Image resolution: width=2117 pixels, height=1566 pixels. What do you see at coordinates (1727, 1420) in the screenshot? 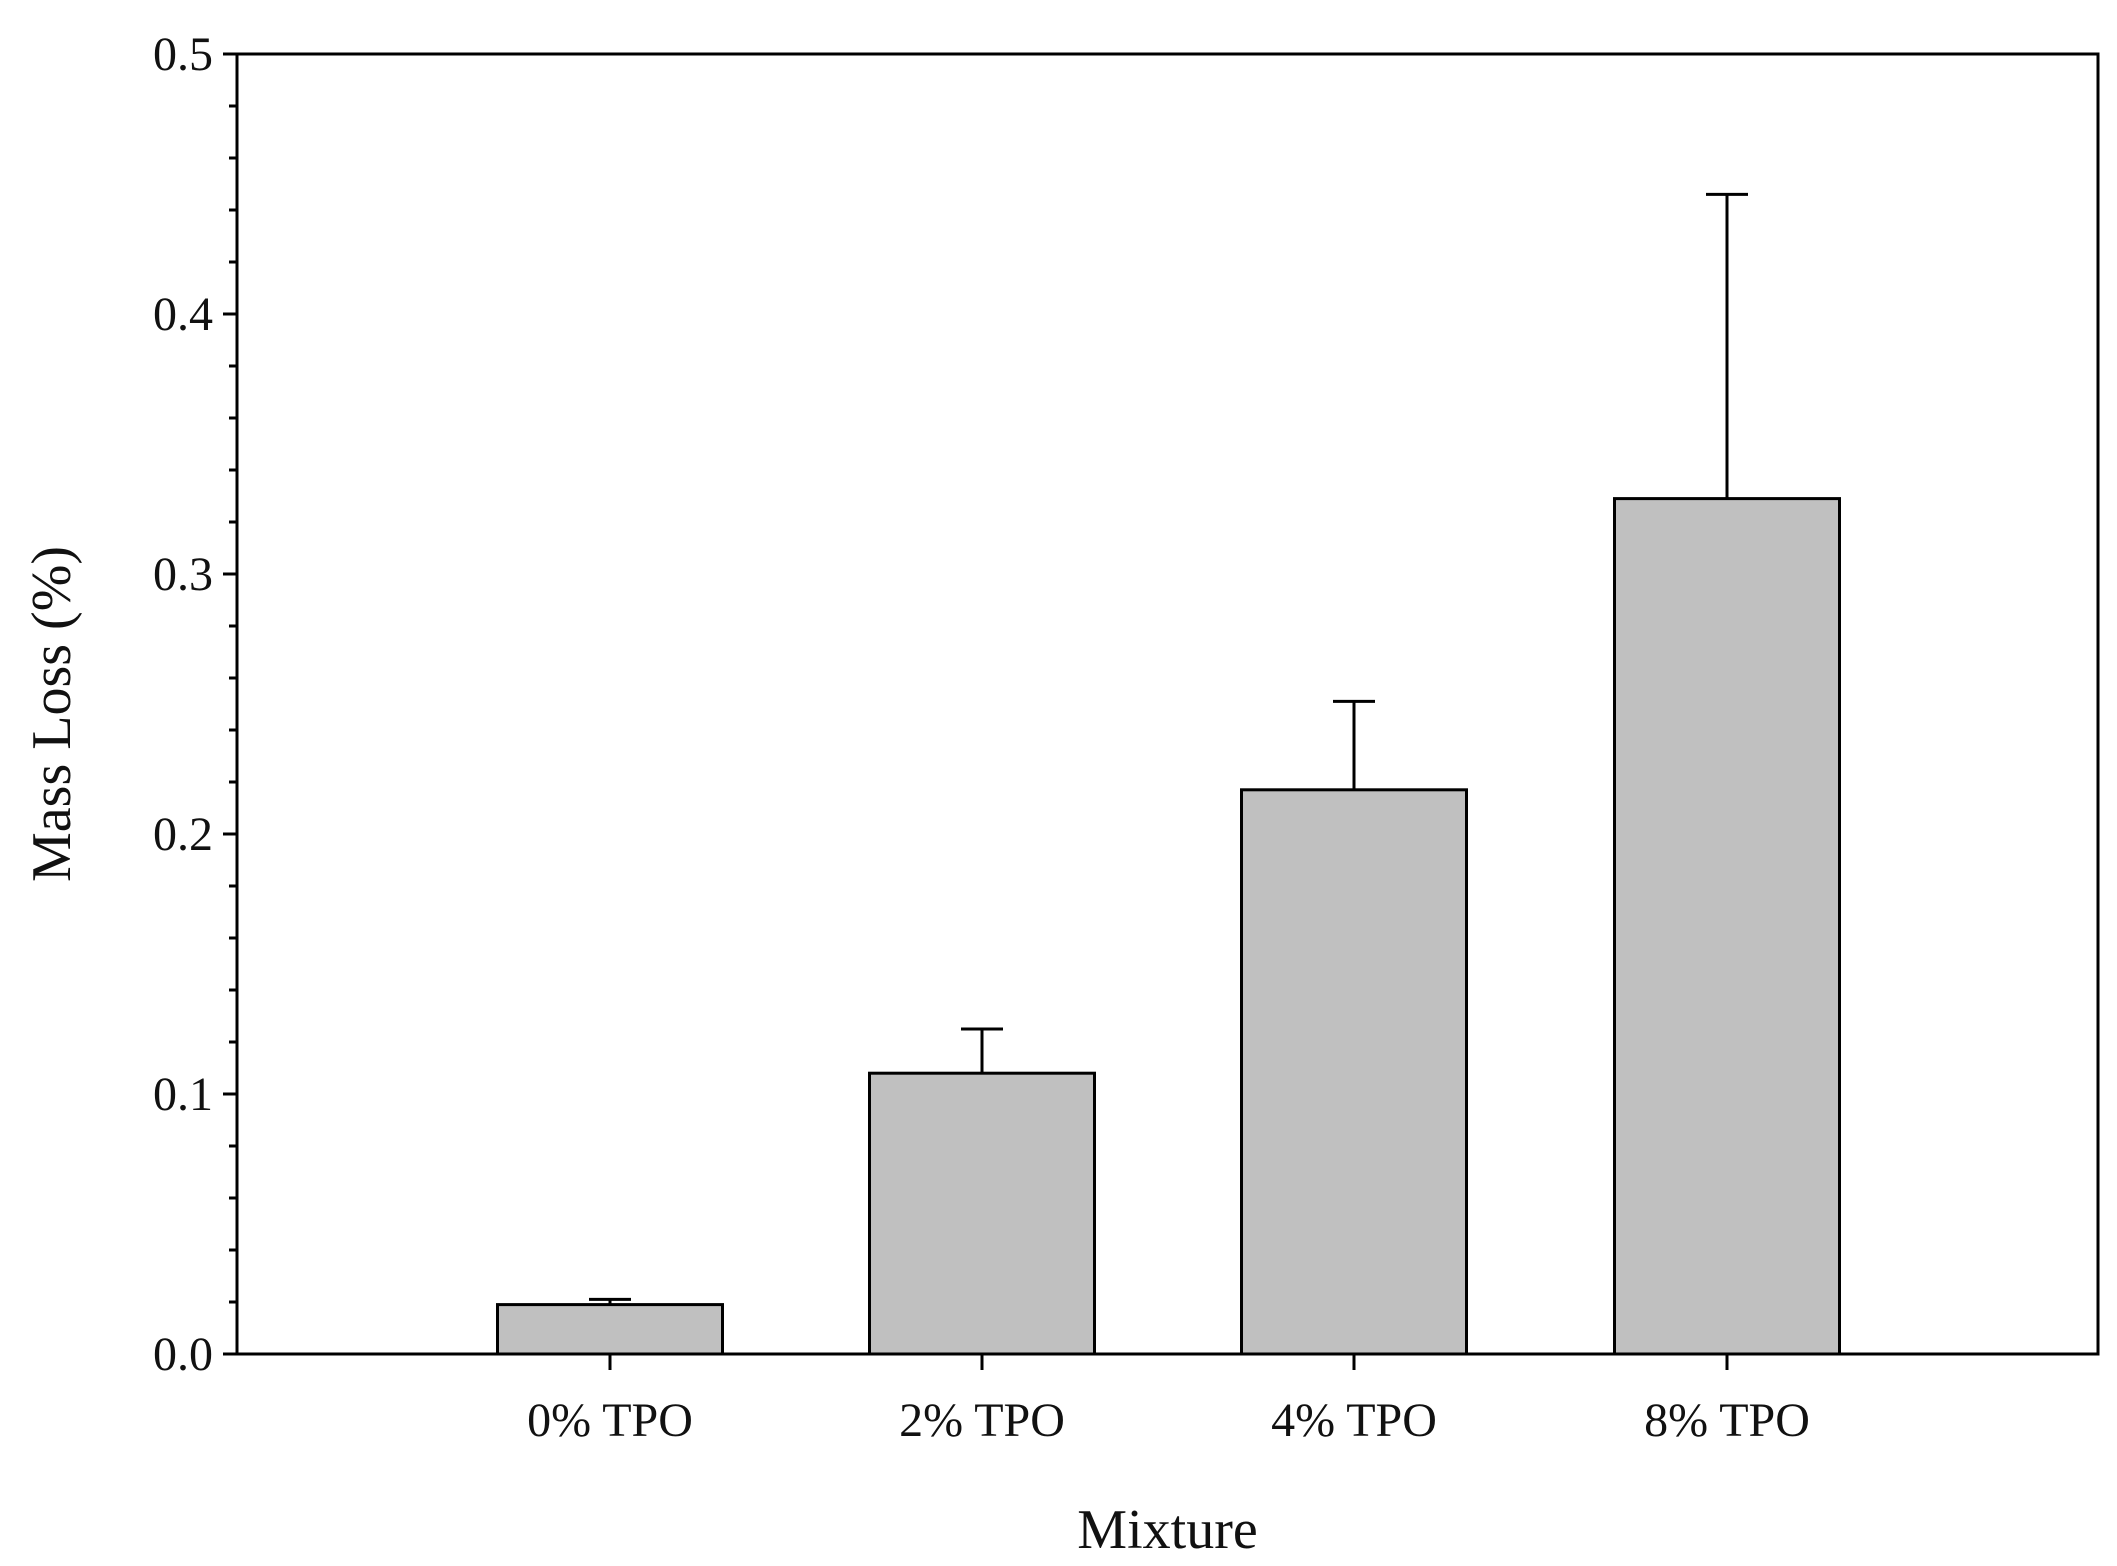
I see `x-tick-label: 8% TPO` at bounding box center [1727, 1420].